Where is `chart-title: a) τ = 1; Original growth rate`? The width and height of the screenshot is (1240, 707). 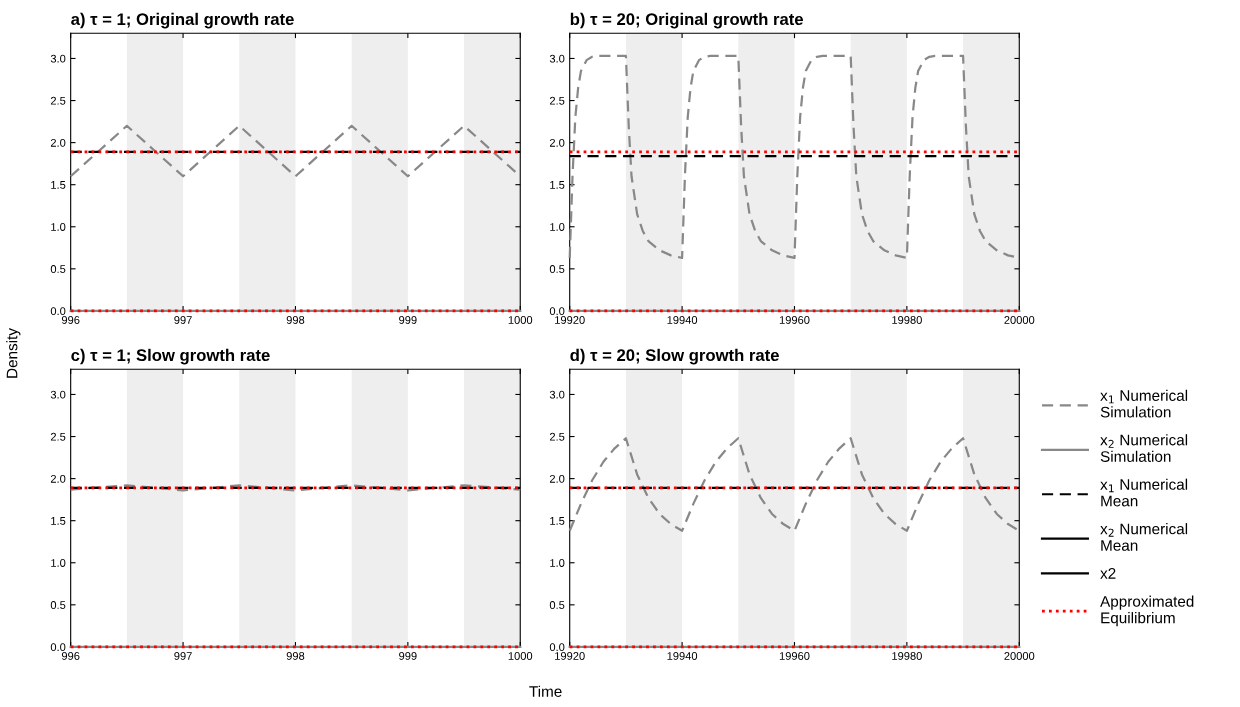
chart-title: a) τ = 1; Original growth rate is located at coordinates (182, 20).